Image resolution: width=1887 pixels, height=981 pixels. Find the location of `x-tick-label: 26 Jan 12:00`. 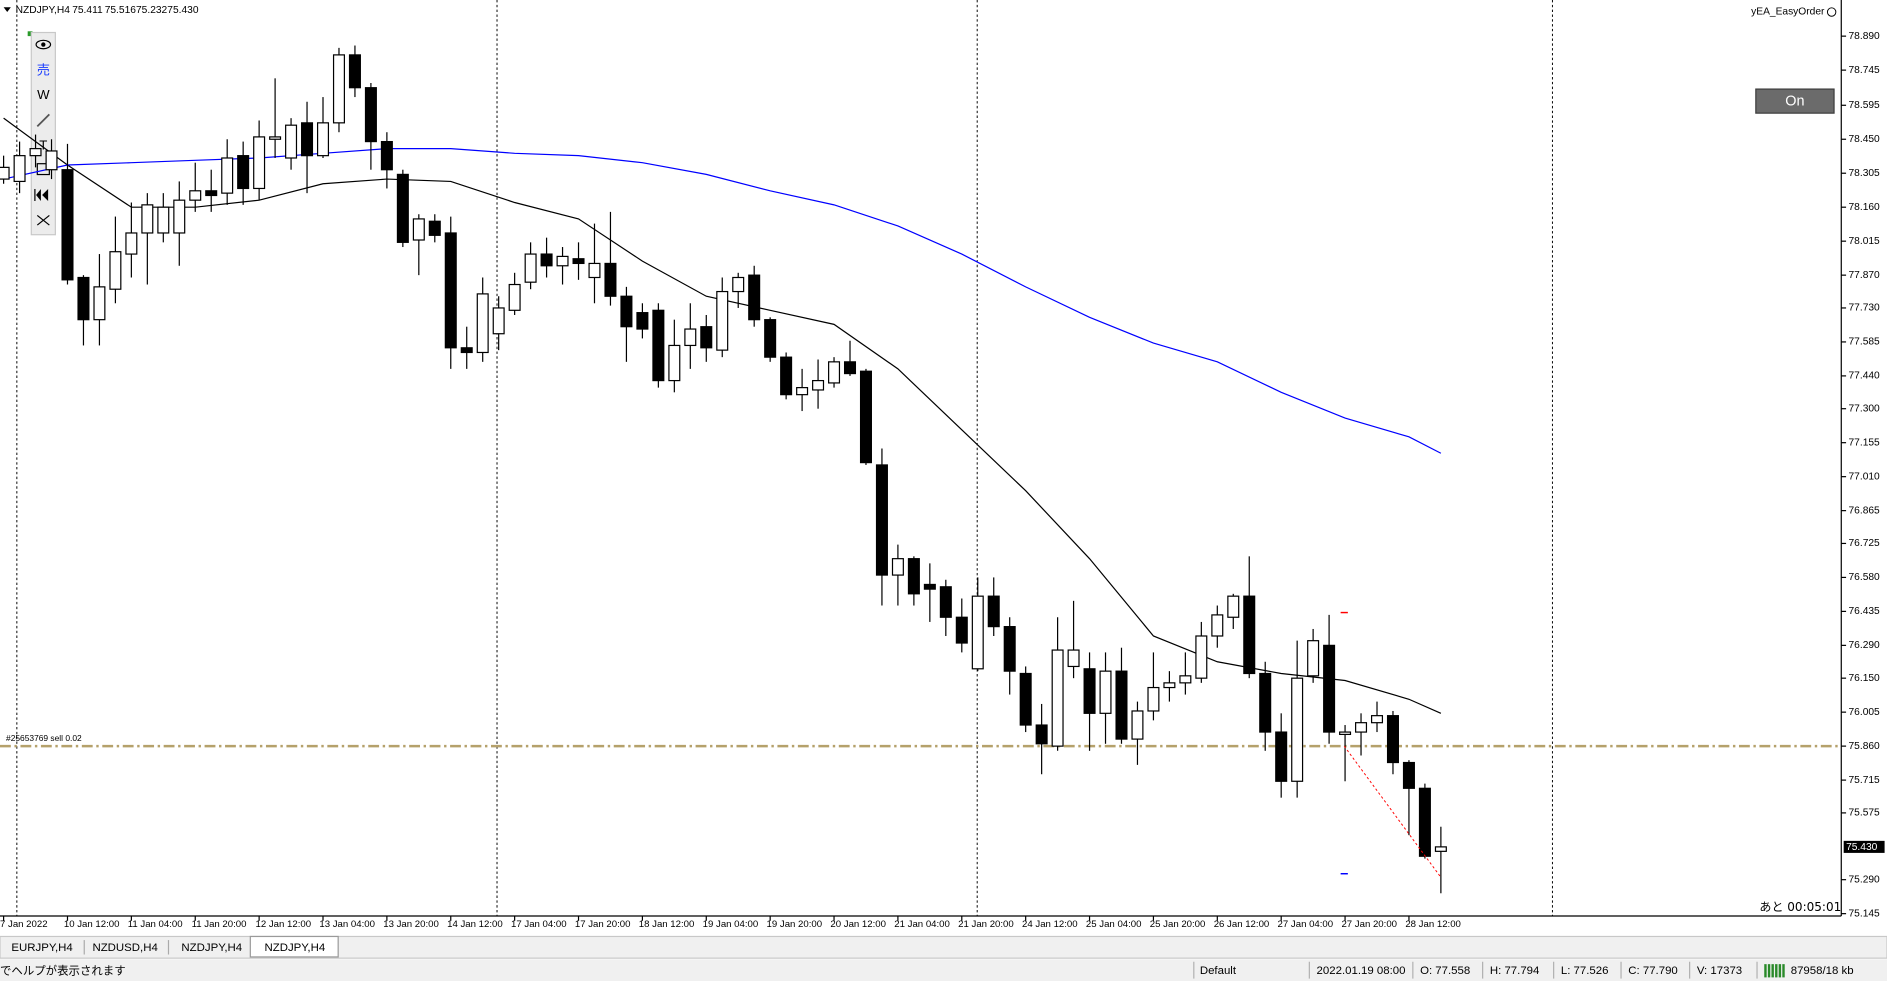

x-tick-label: 26 Jan 12:00 is located at coordinates (1242, 924).